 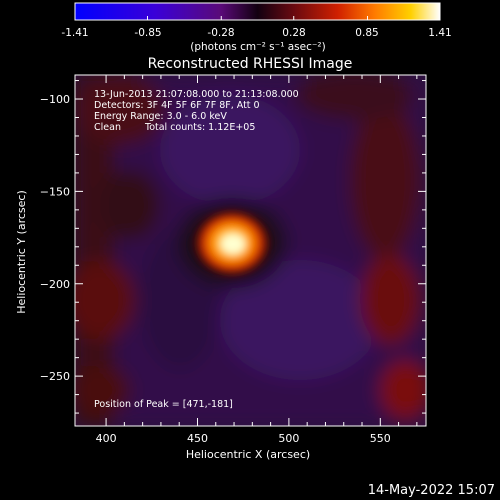 I want to click on colorbar-tick-label: -1.41, so click(x=74, y=33).